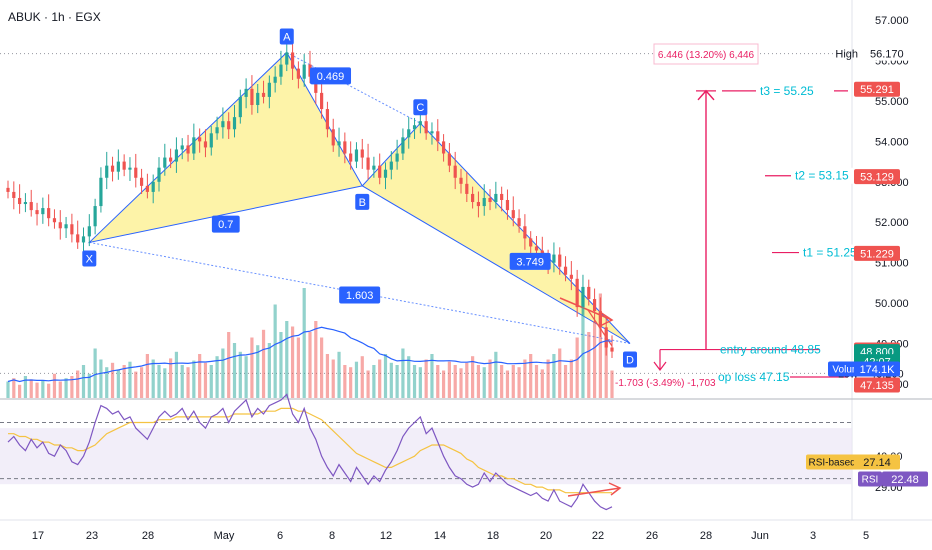 This screenshot has height=550, width=932. Describe the element at coordinates (877, 369) in the screenshot. I see `volume-ma-value-box` at that location.